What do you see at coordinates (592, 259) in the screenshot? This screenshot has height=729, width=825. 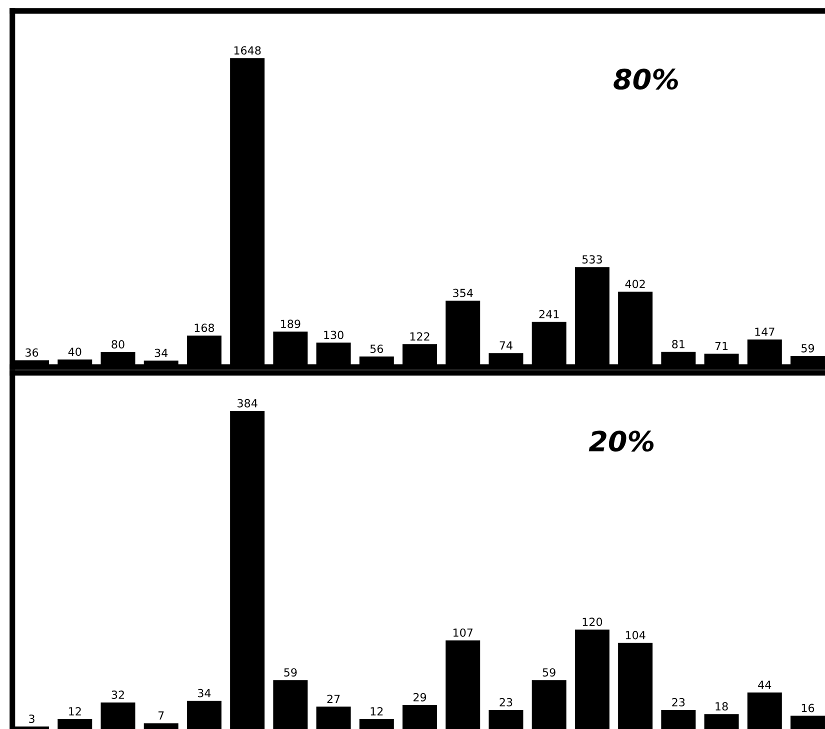 I see `data-label: 533` at bounding box center [592, 259].